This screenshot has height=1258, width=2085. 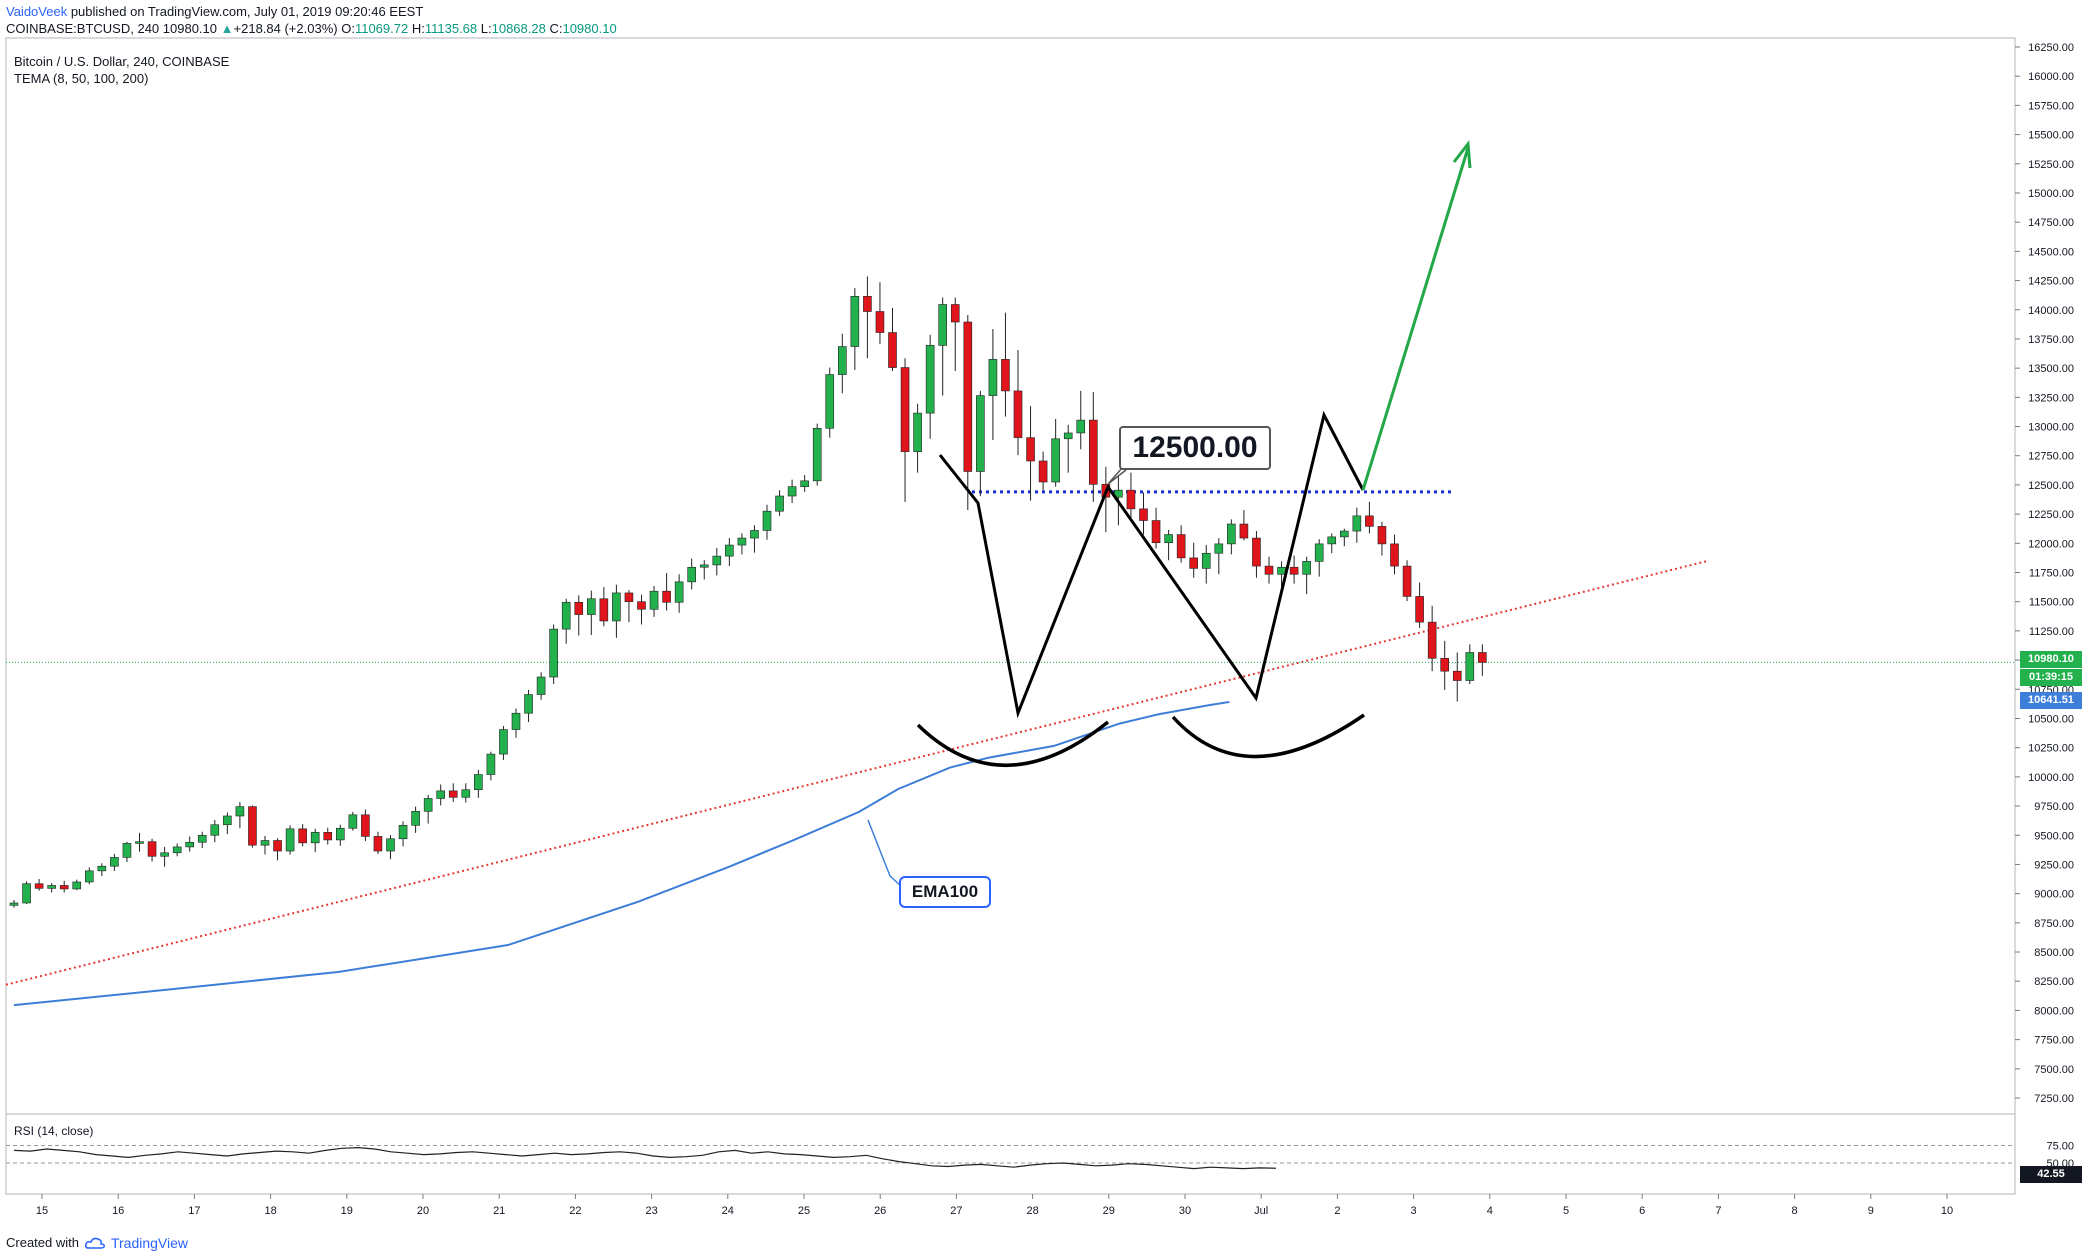 What do you see at coordinates (194, 1211) in the screenshot?
I see `x-tick-label: 17` at bounding box center [194, 1211].